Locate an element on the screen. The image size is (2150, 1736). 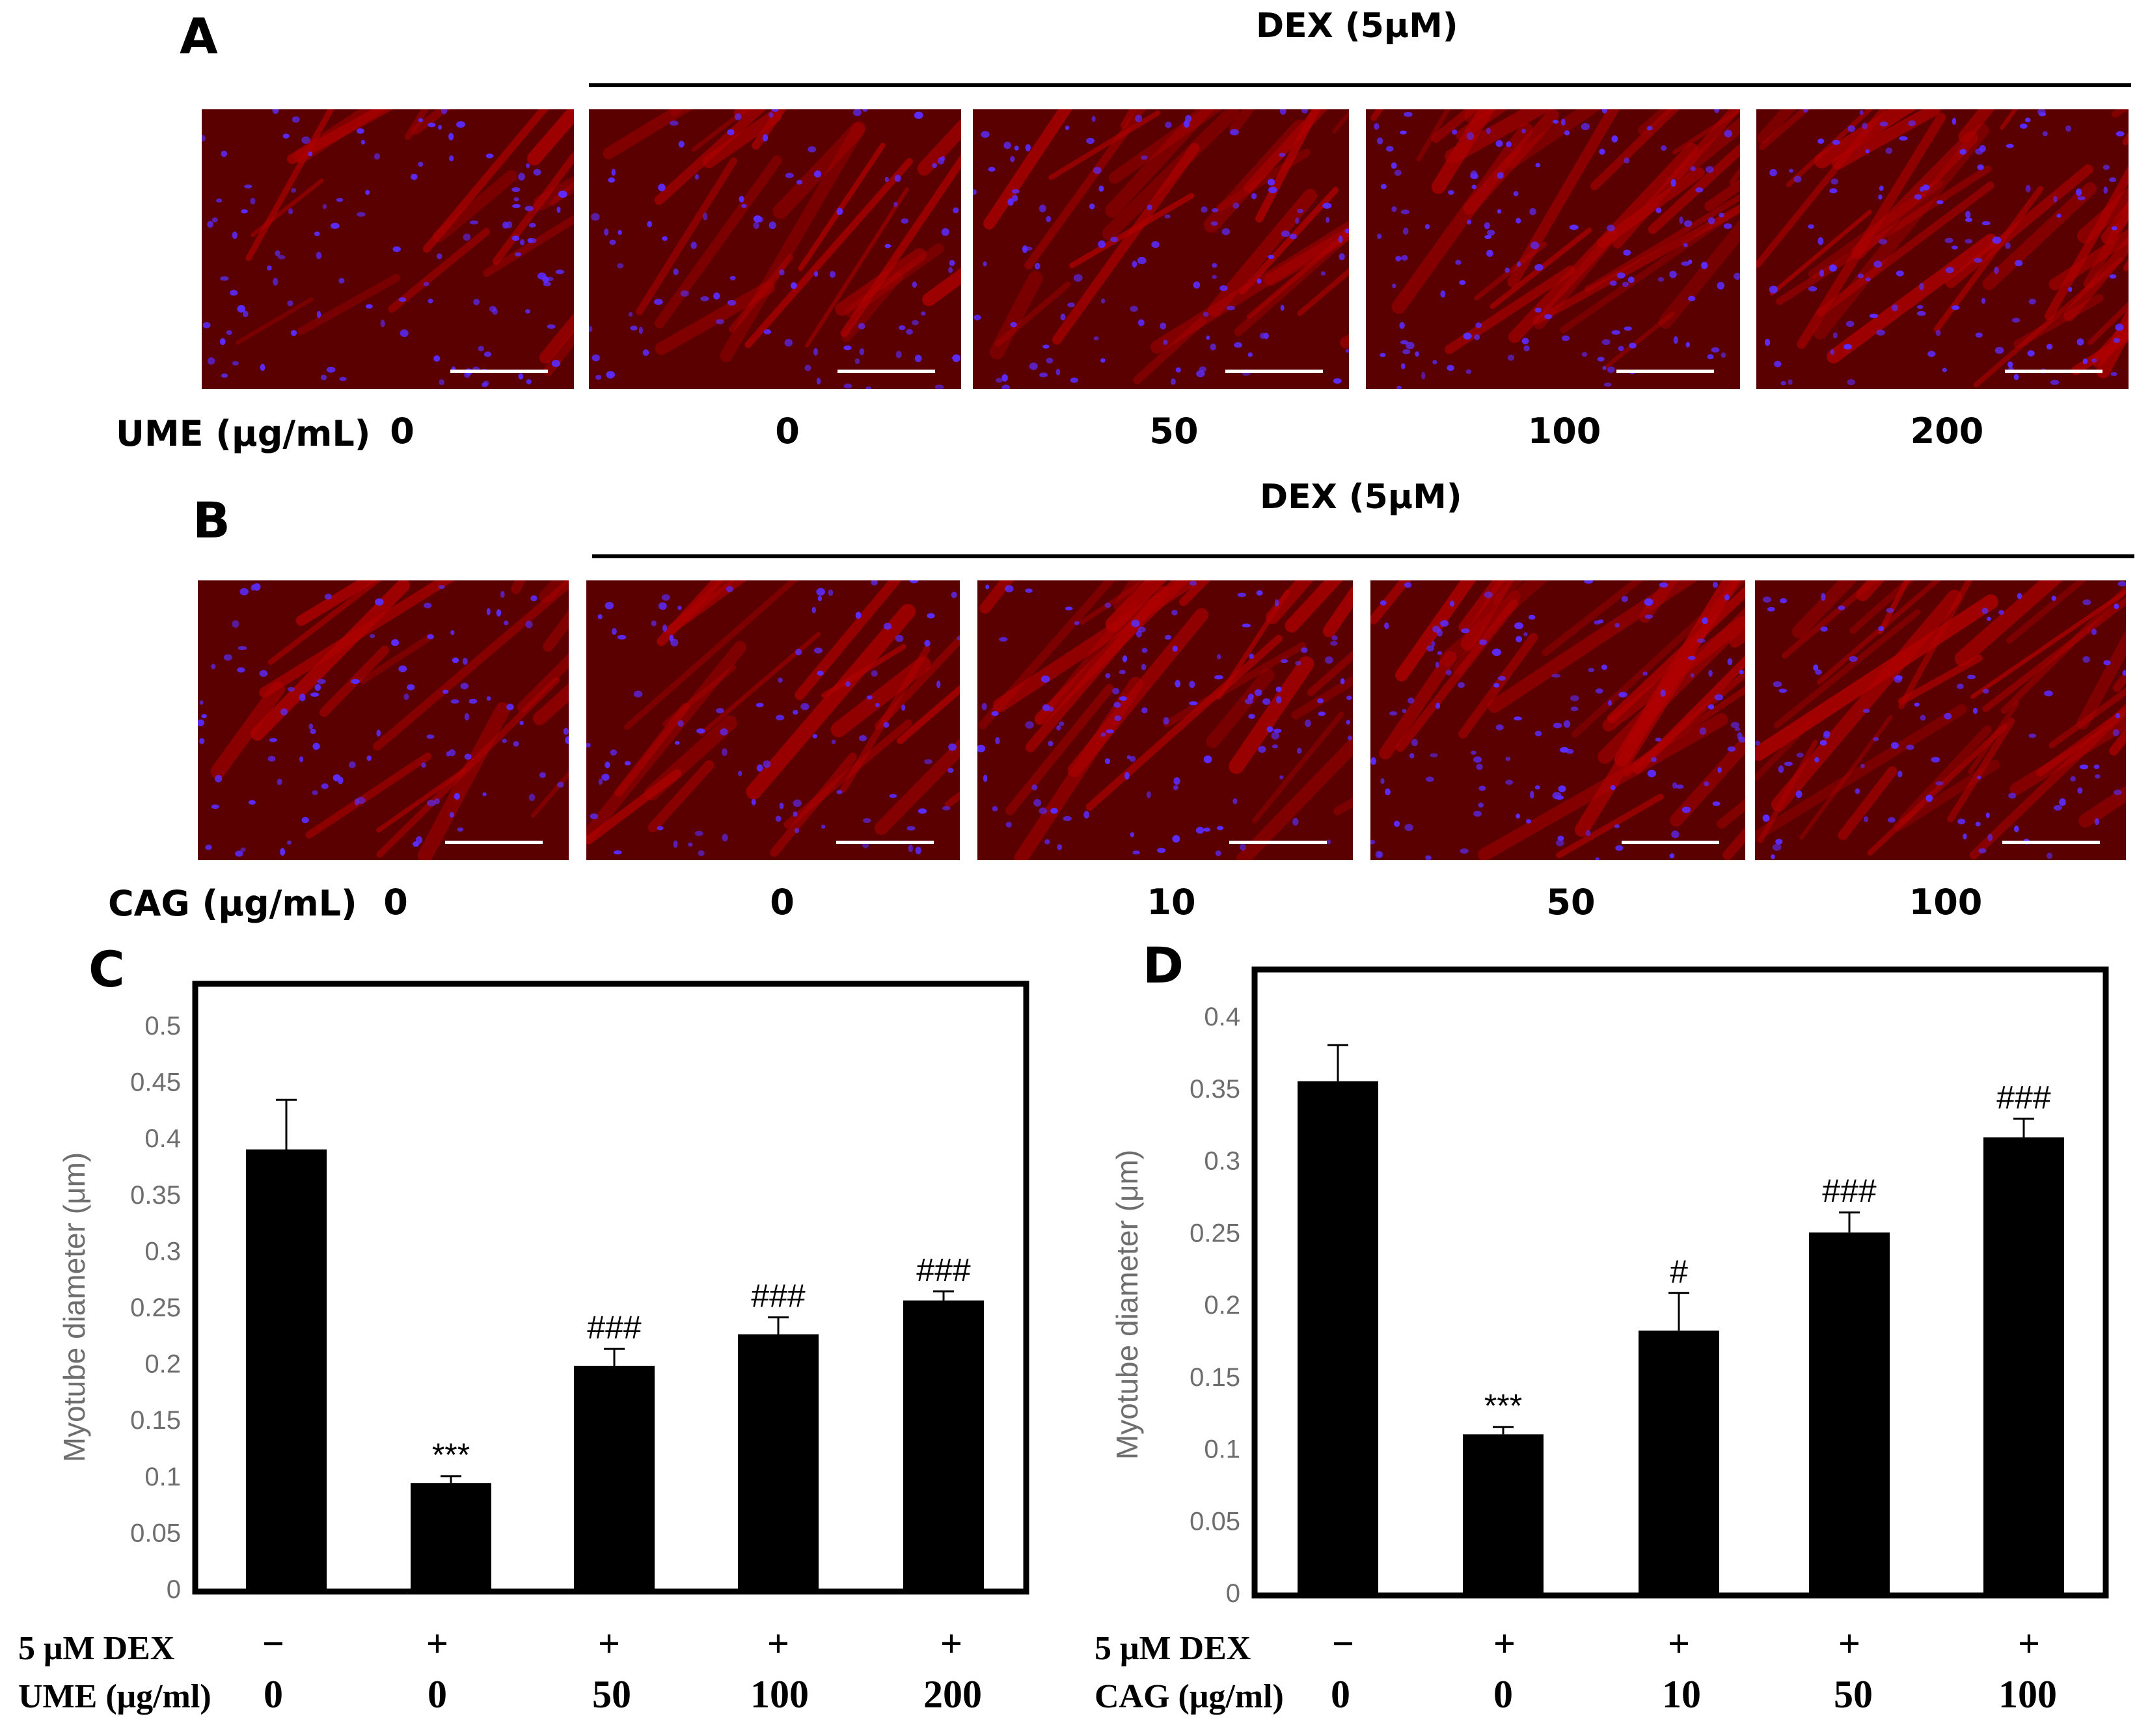
dose-d-4: 50 is located at coordinates (1853, 1695).